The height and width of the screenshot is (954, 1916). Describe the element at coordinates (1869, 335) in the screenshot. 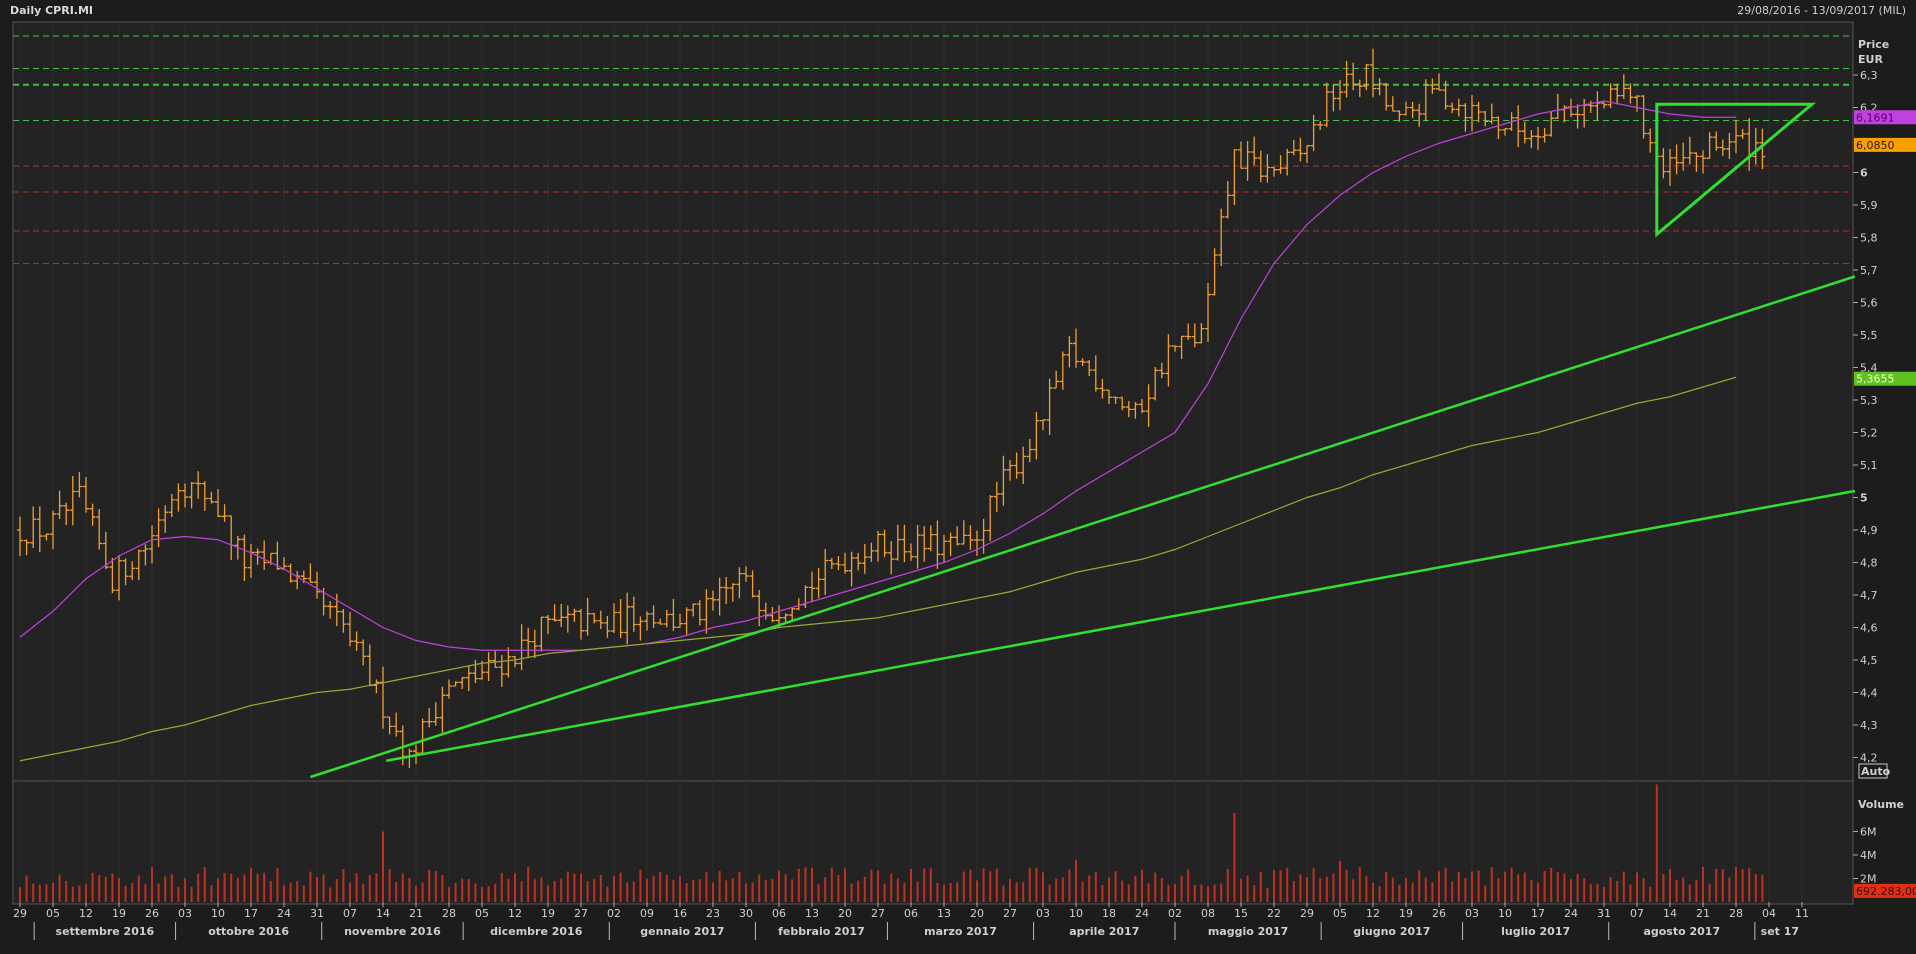

I see `price-tick-label: 5,5` at that location.